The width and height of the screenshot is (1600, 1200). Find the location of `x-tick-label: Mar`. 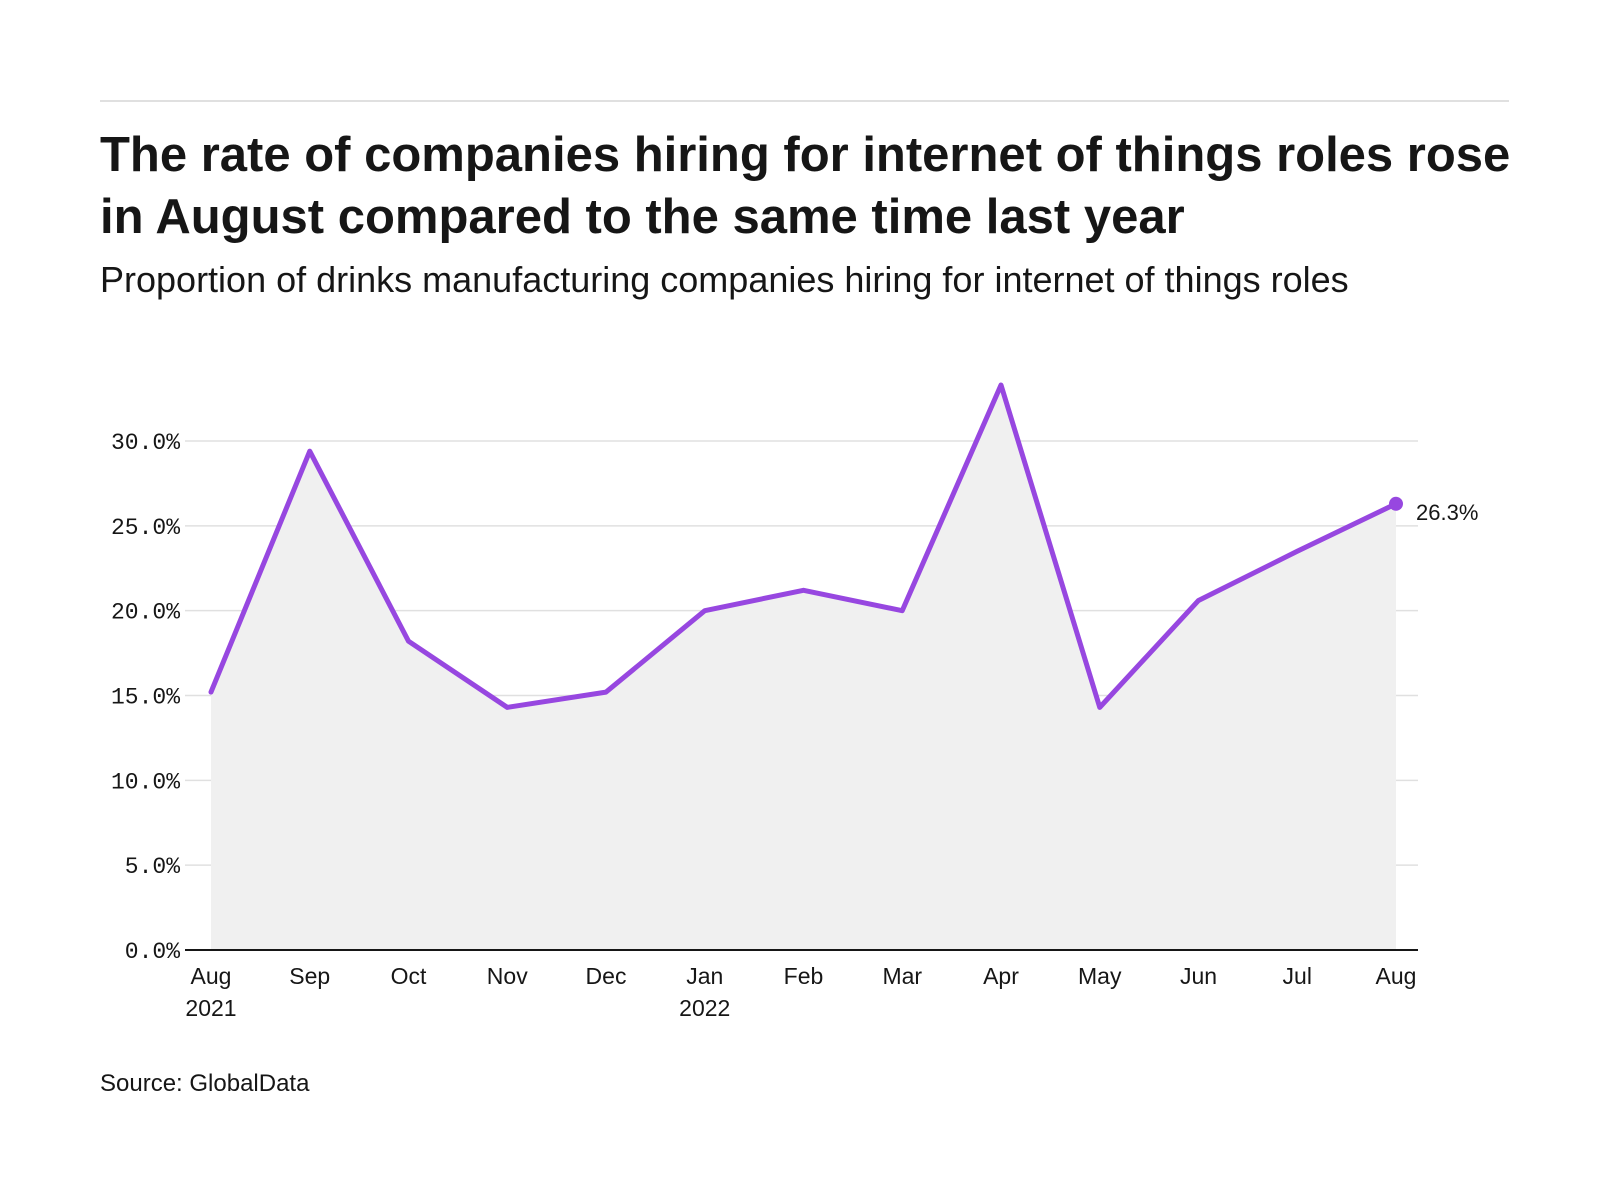

x-tick-label: Mar is located at coordinates (902, 976).